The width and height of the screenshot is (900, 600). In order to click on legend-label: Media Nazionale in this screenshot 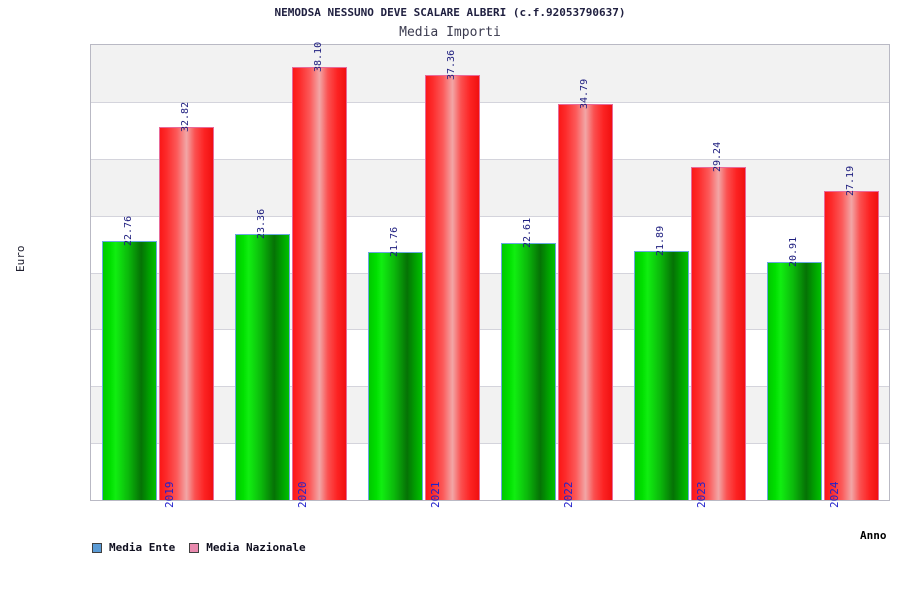, I will do `click(256, 547)`.